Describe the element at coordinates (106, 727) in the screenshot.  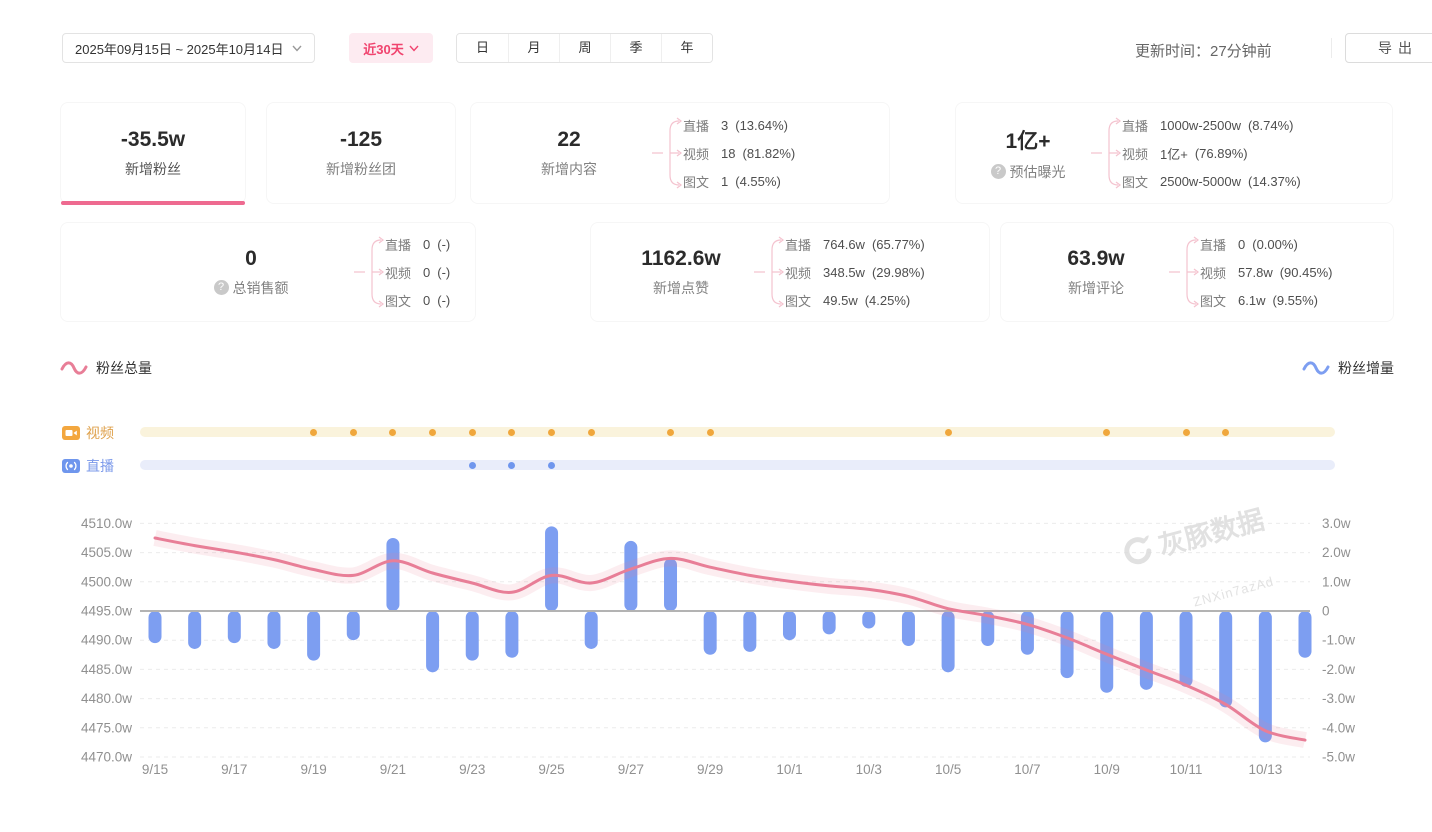
I see `left-axis-tick: 4475.0w` at that location.